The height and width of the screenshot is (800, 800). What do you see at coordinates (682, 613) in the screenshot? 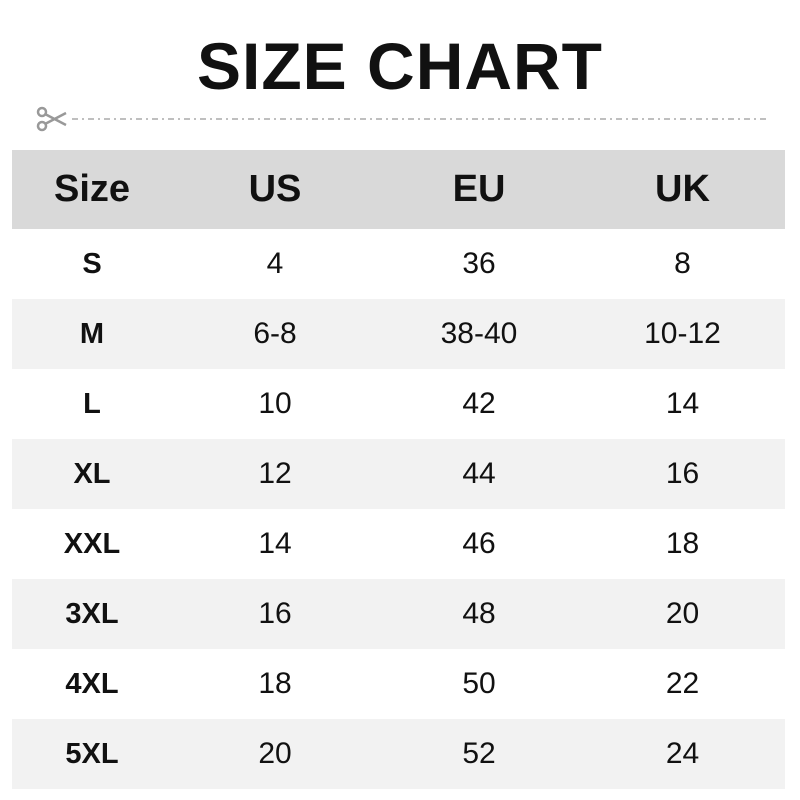
I see `cell-uk: 20` at bounding box center [682, 613].